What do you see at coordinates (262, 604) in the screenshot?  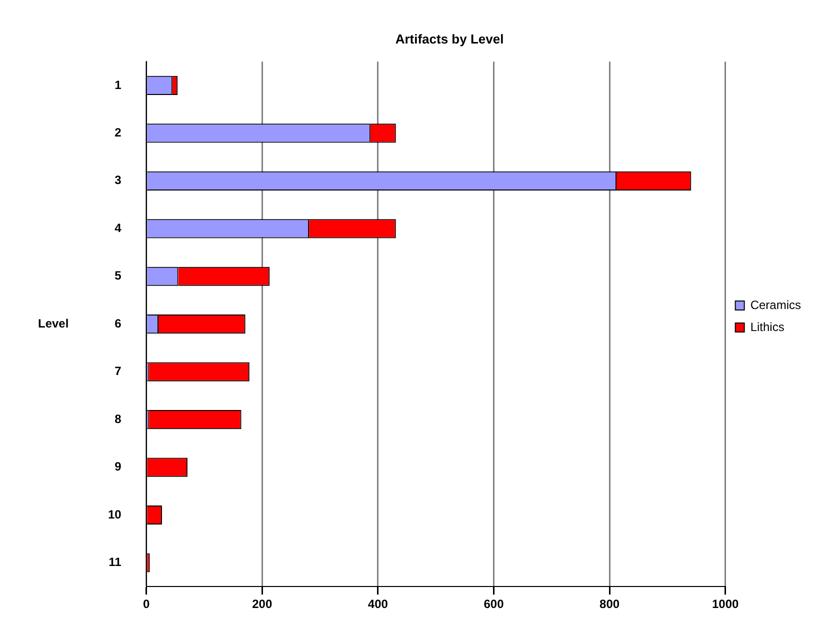 I see `x-tick-label: 200` at bounding box center [262, 604].